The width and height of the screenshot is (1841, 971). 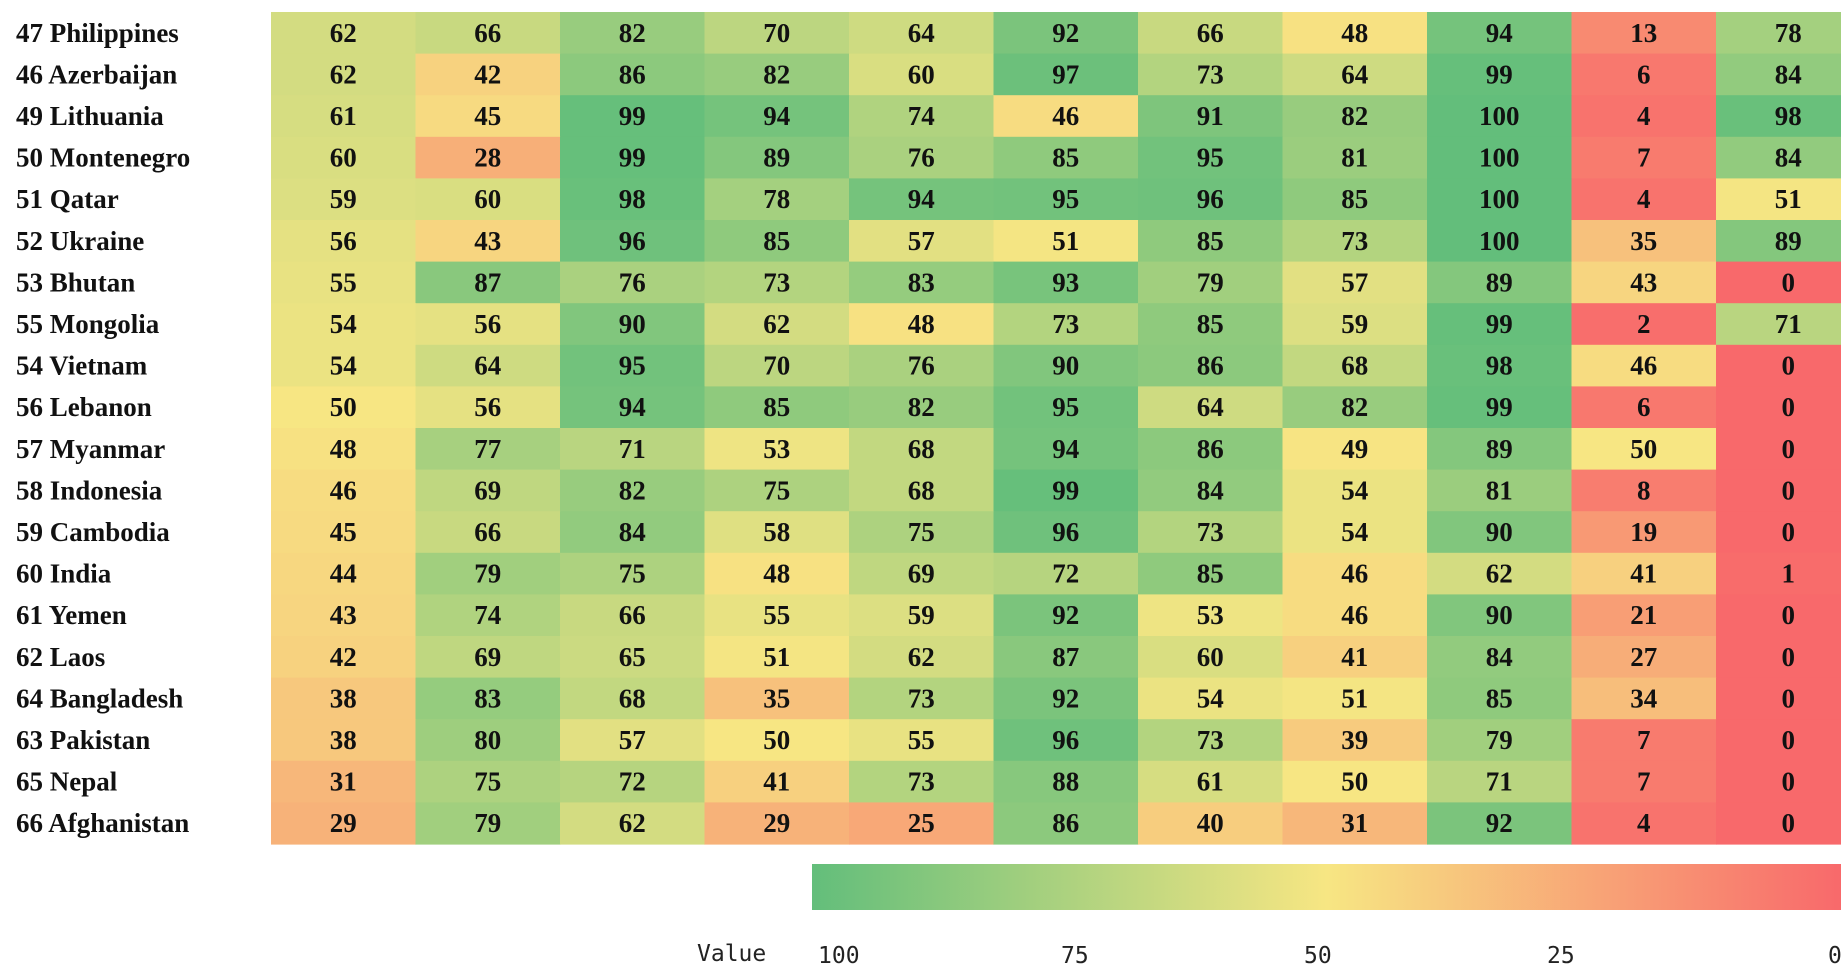 What do you see at coordinates (89, 490) in the screenshot?
I see `row-label: 58 Indonesia` at bounding box center [89, 490].